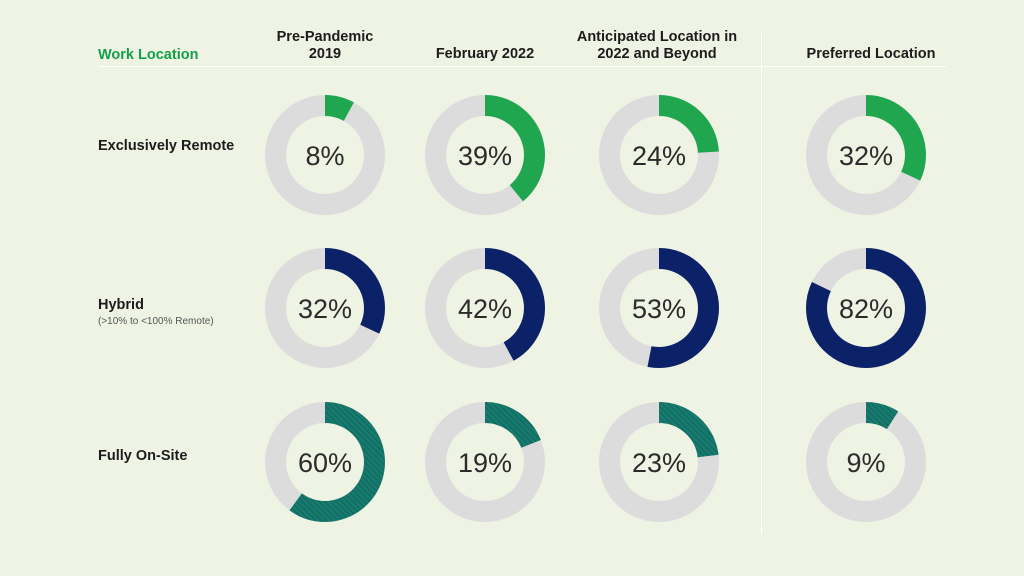 The image size is (1024, 576). I want to click on donut-value-label: 60%, so click(325, 463).